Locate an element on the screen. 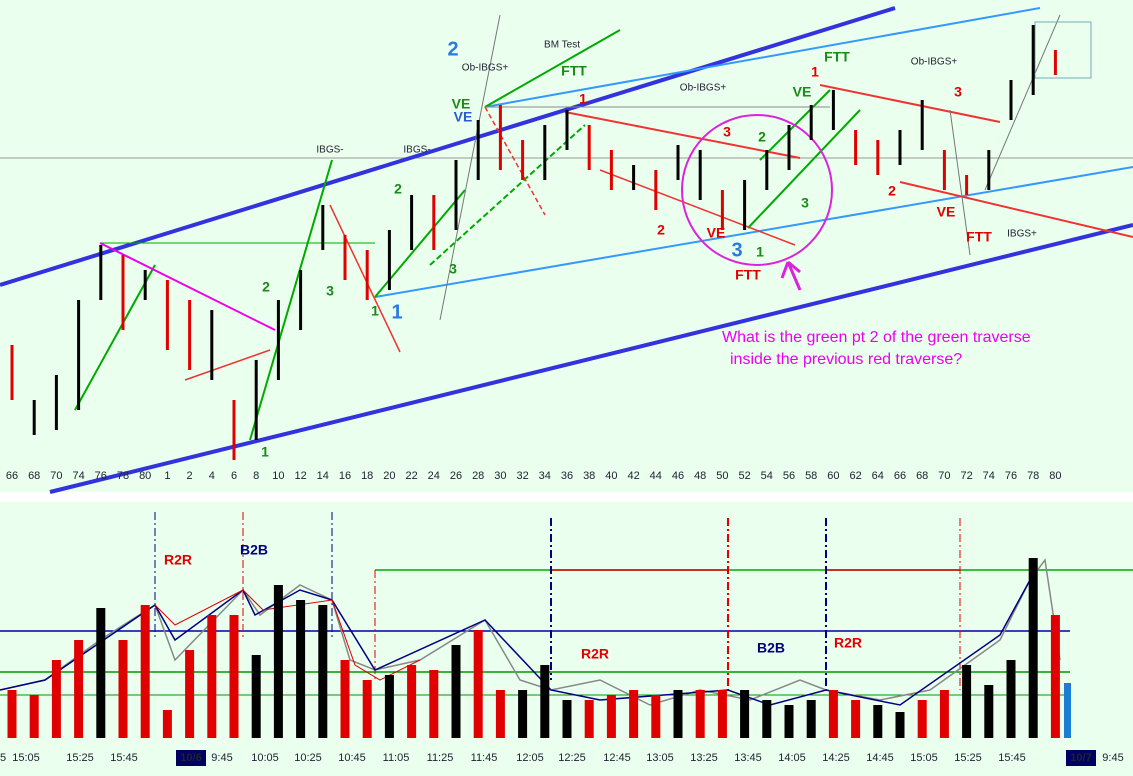 This screenshot has height=776, width=1133. x-tick-label: 12 is located at coordinates (300, 476).